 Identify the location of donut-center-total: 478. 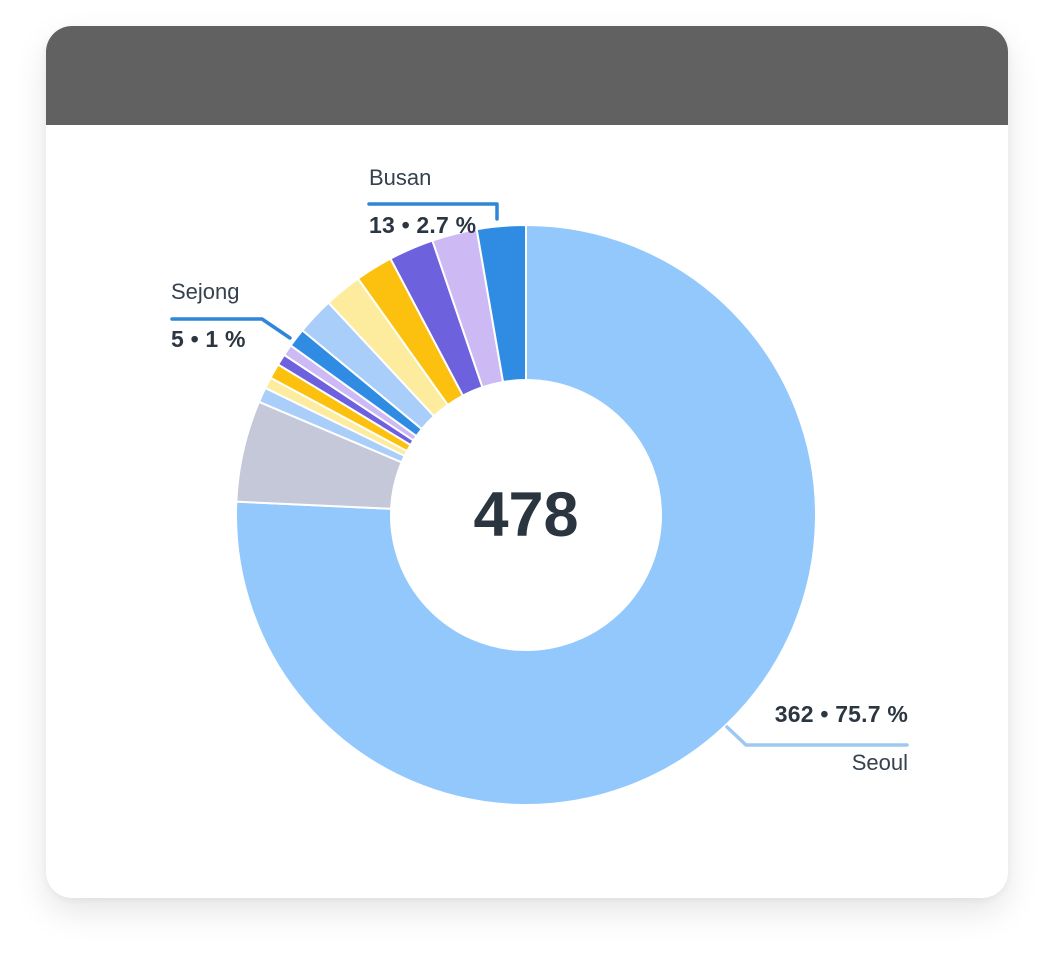
(526, 515).